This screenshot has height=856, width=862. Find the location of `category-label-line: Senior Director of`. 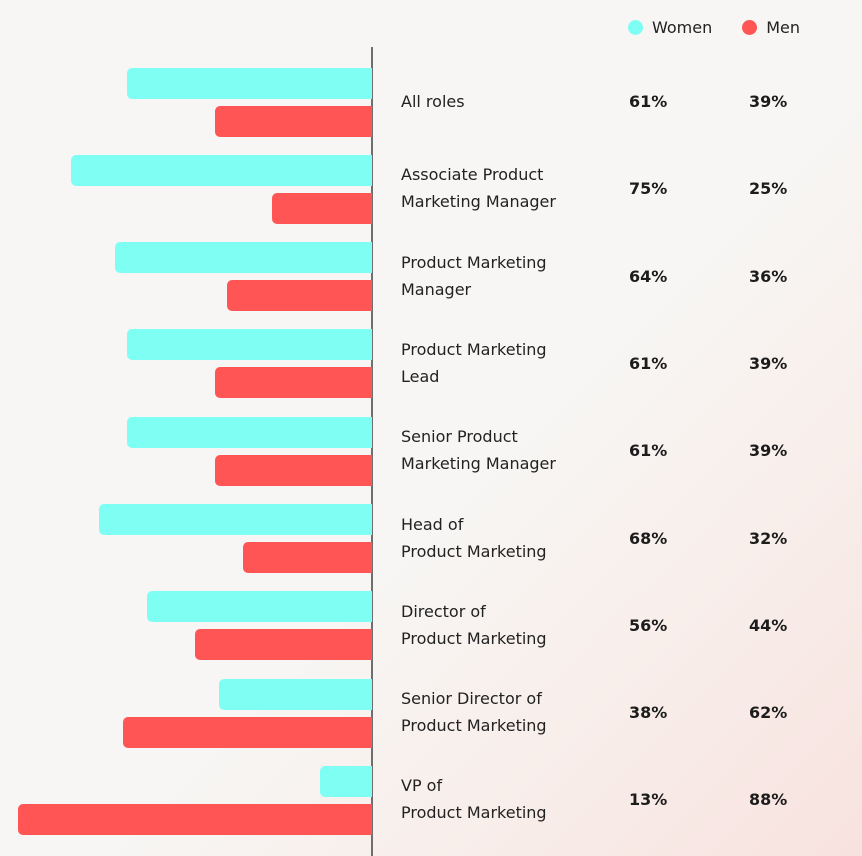

category-label-line: Senior Director of is located at coordinates (471, 699).